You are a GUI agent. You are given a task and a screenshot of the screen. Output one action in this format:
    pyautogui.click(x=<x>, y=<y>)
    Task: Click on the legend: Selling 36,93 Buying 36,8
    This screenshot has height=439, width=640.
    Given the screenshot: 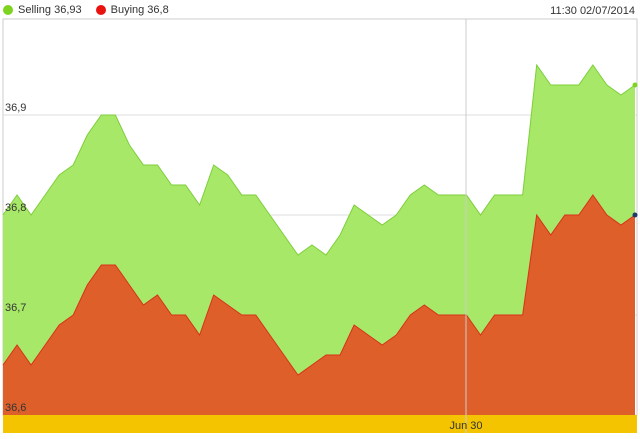 What is the action you would take?
    pyautogui.click(x=93, y=10)
    